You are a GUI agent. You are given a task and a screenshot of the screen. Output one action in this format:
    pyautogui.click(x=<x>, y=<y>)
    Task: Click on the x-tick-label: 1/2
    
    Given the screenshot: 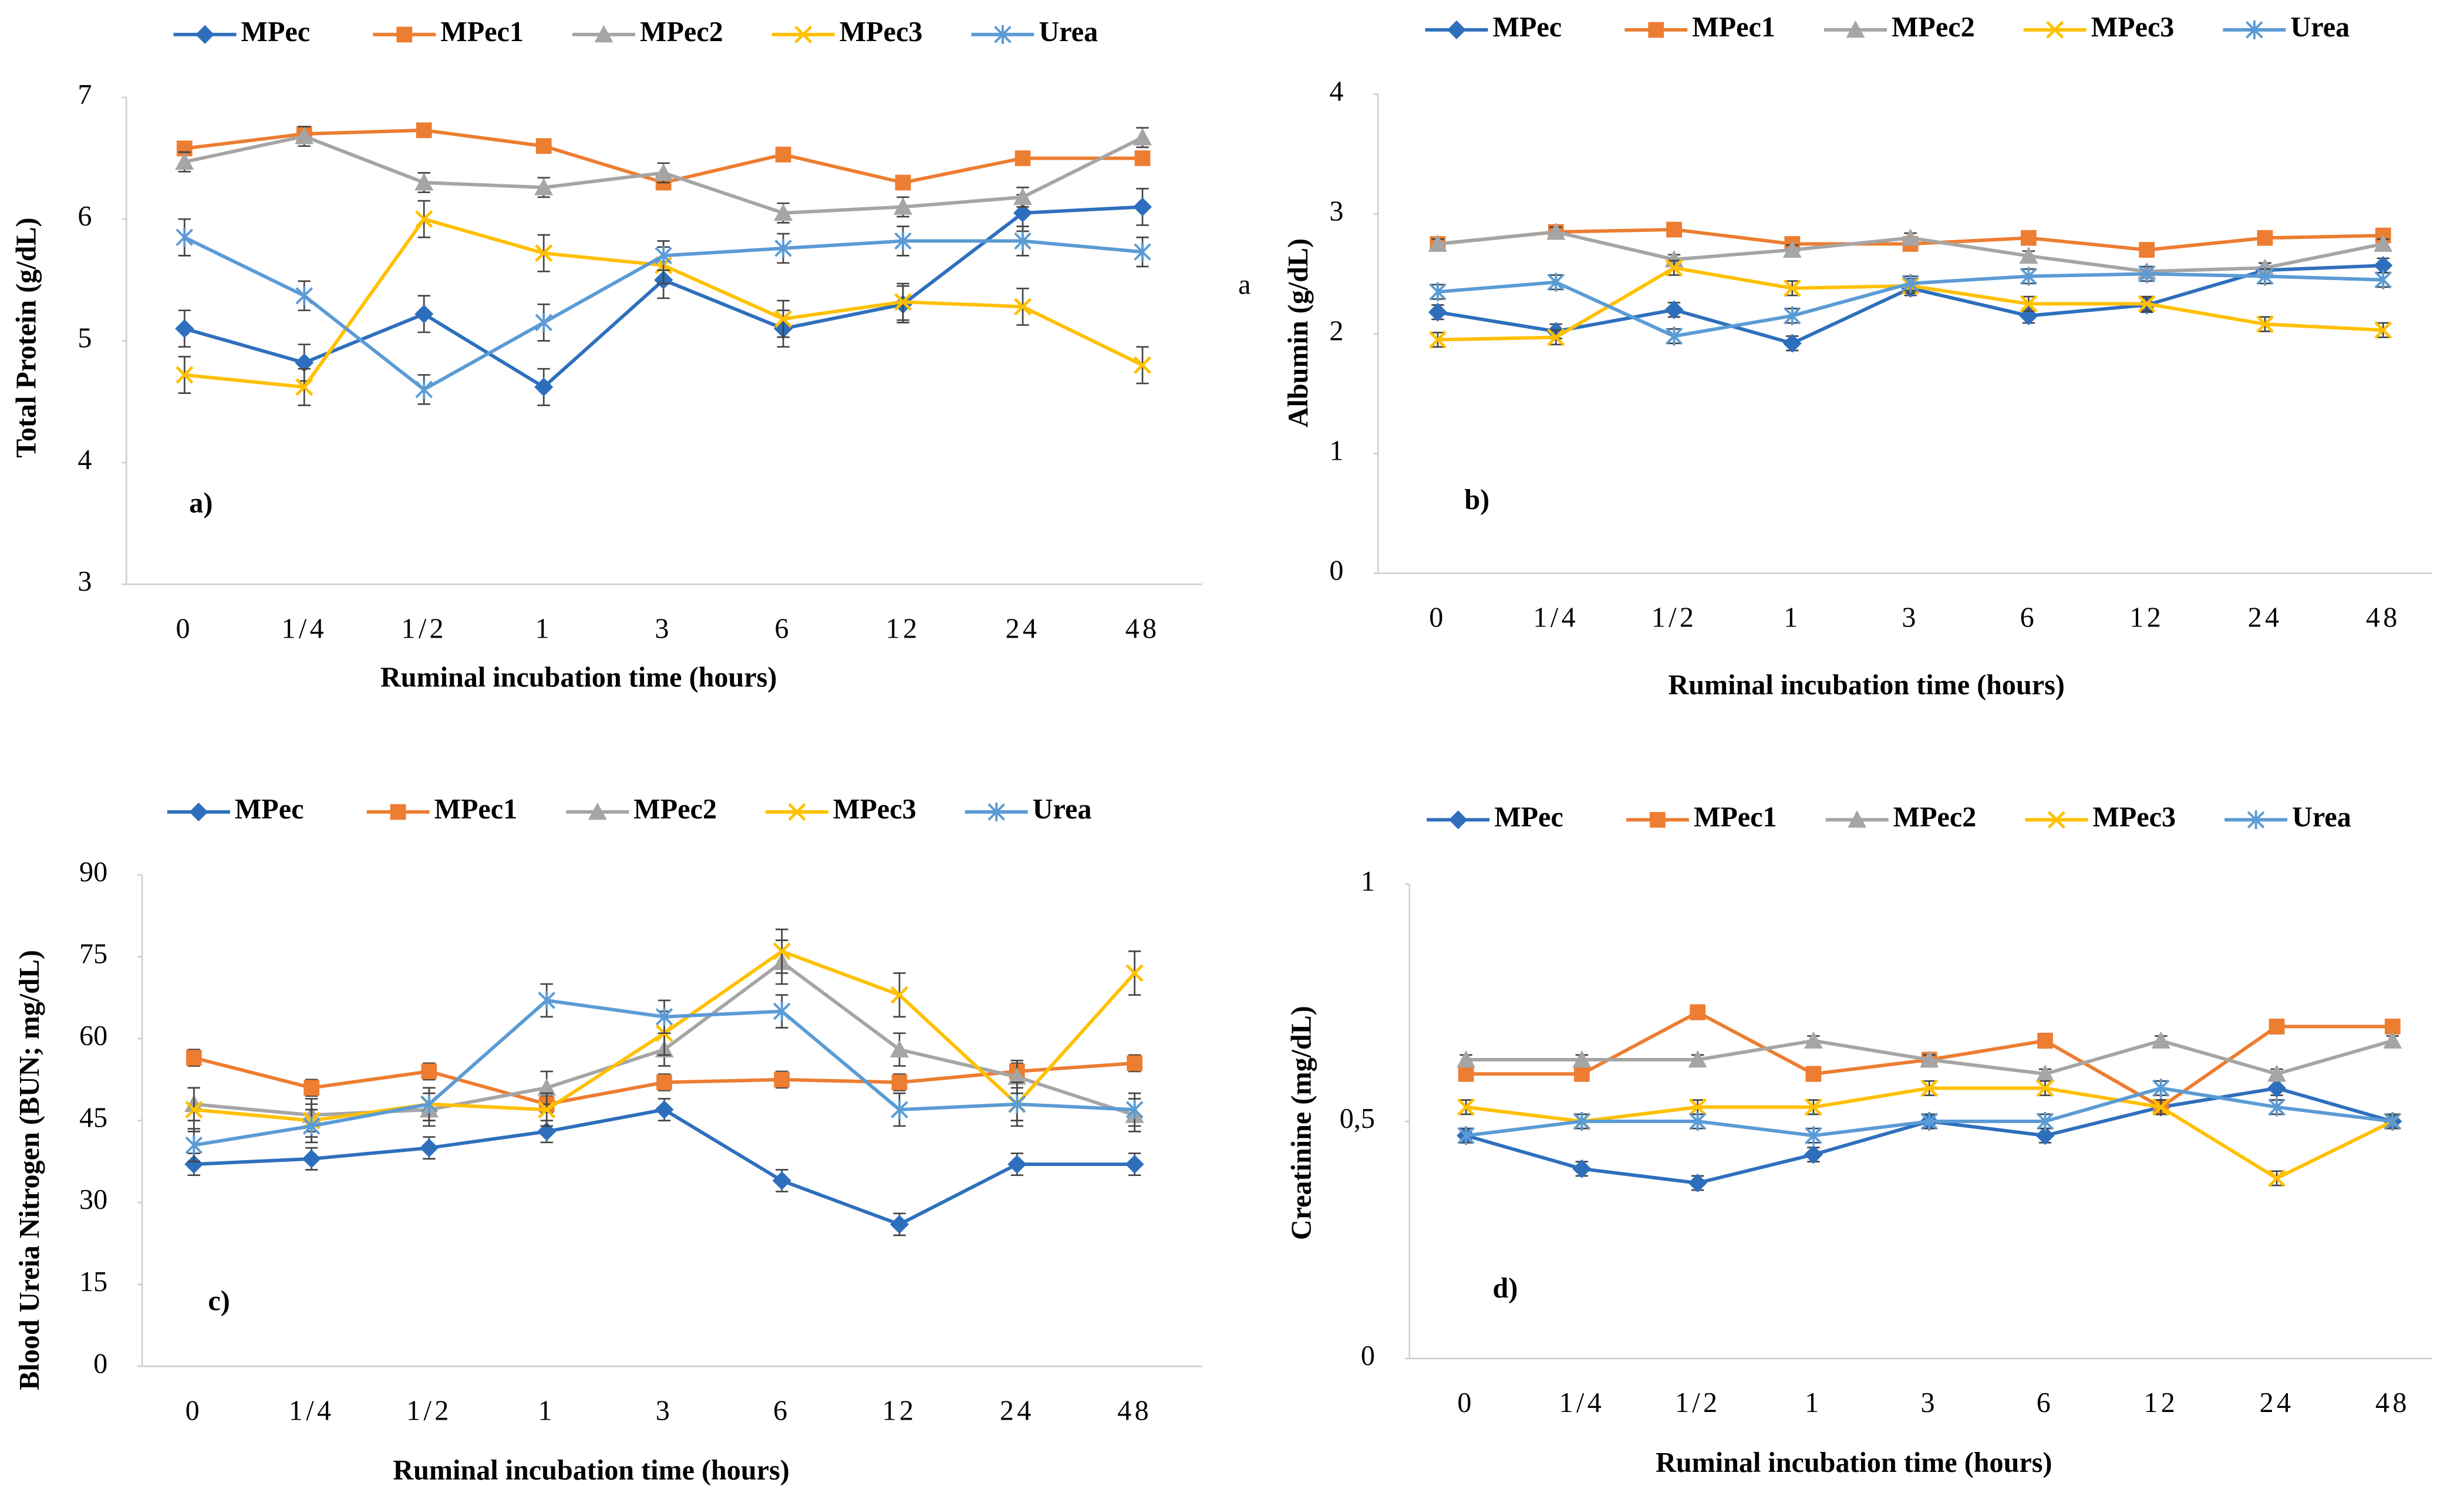 What is the action you would take?
    pyautogui.click(x=1698, y=1402)
    